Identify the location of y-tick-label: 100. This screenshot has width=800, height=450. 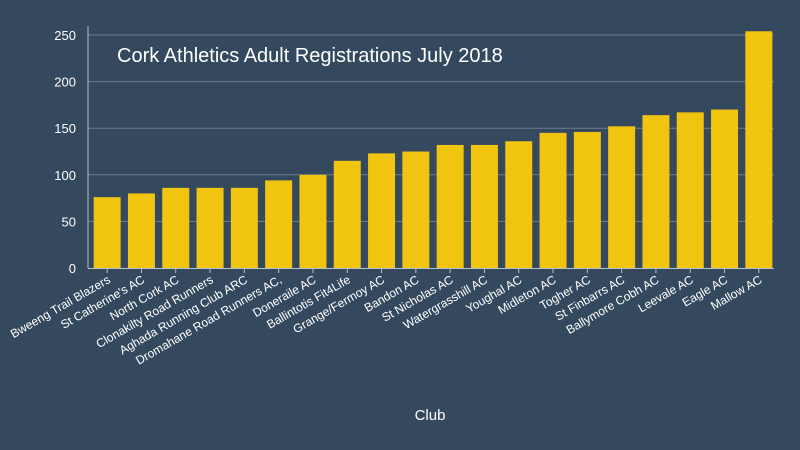
(65, 175).